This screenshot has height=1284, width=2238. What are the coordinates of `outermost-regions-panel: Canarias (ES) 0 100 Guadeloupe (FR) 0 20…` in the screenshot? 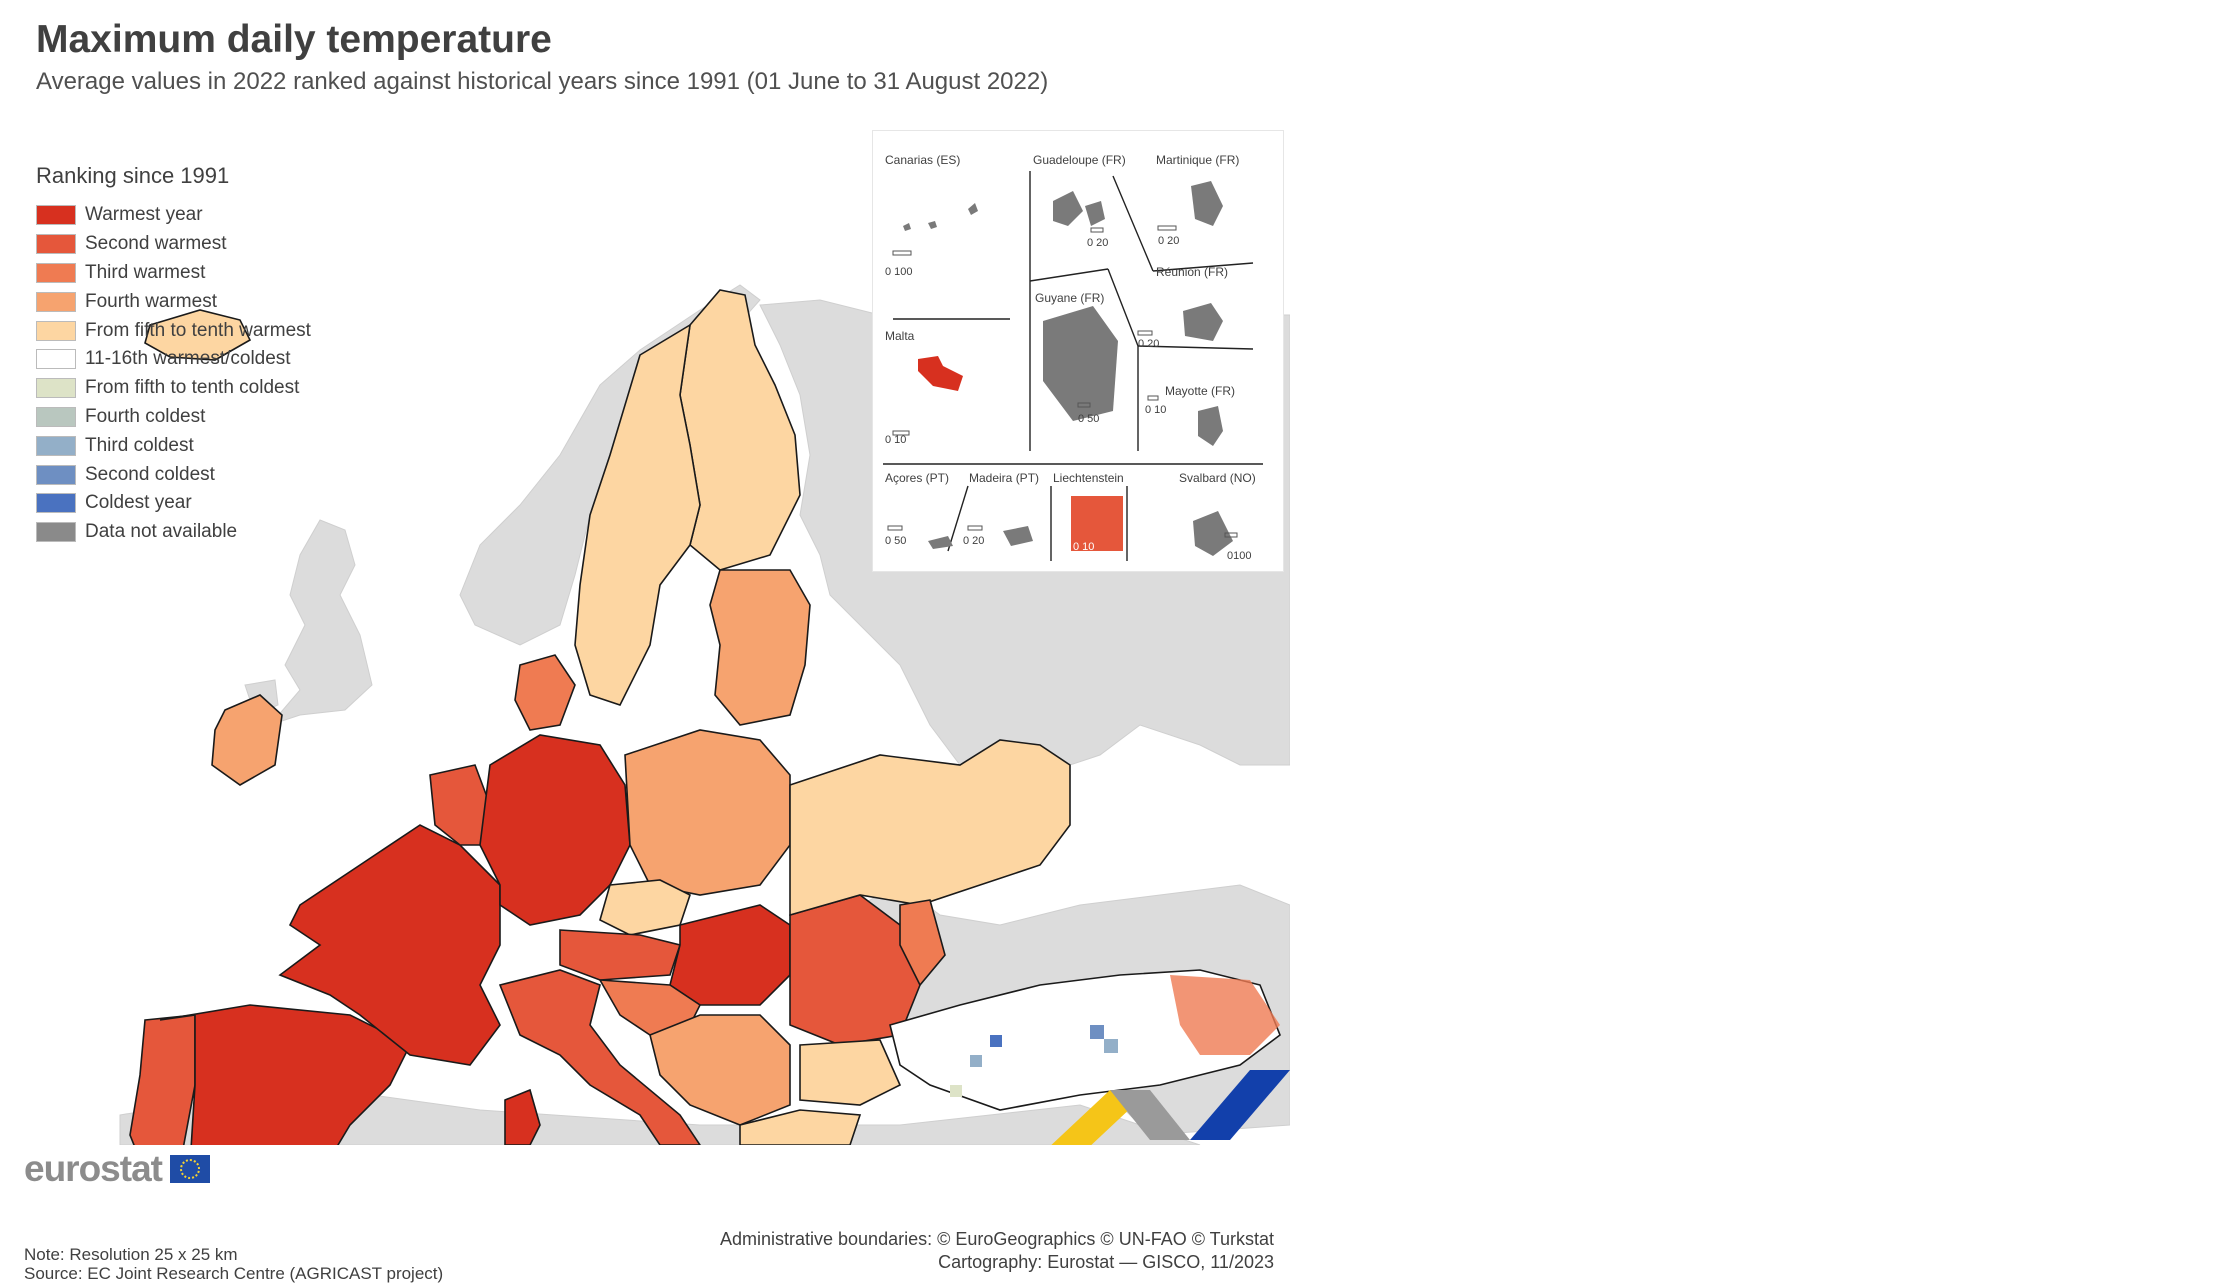 It's located at (1078, 351).